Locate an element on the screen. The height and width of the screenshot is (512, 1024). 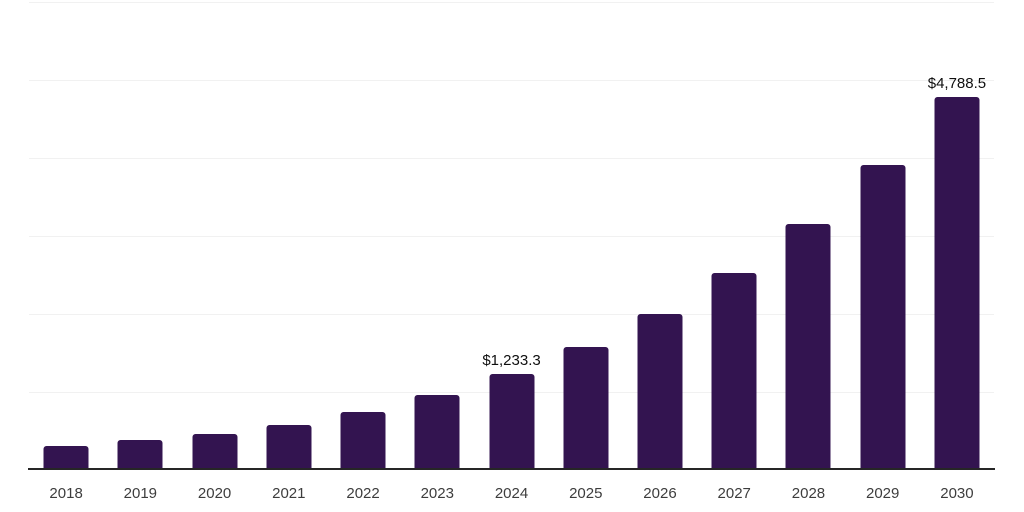
bar-2021 is located at coordinates (289, 447).